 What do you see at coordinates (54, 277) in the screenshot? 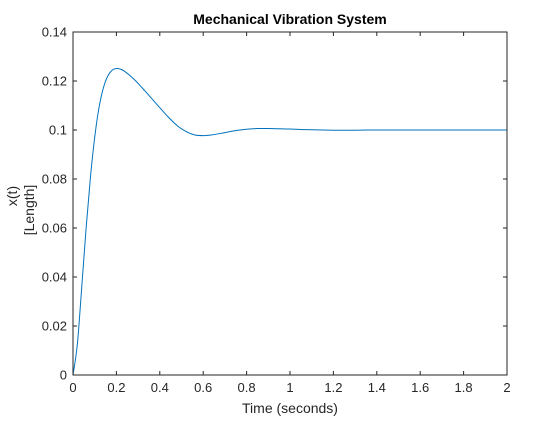
I see `y-tick-label: 0.04` at bounding box center [54, 277].